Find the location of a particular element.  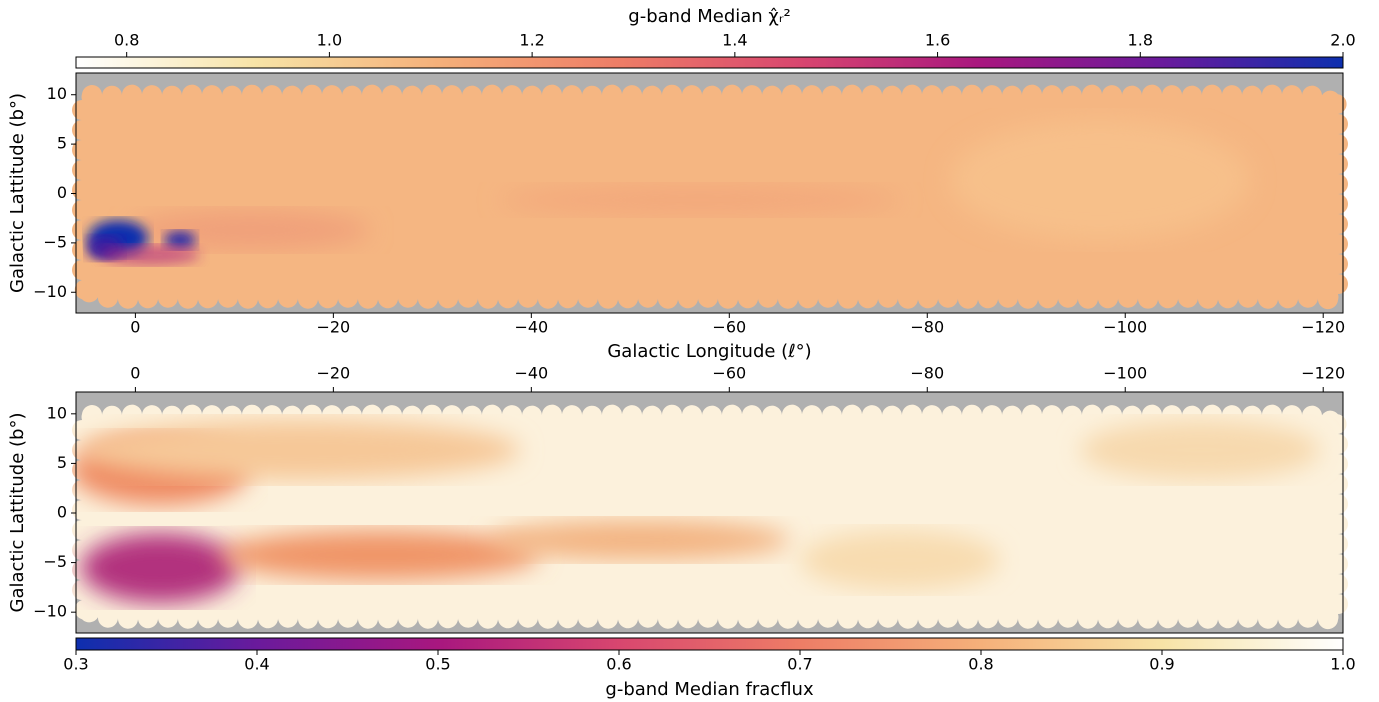

colorbar-tick-label: 0.9 is located at coordinates (1161, 664).